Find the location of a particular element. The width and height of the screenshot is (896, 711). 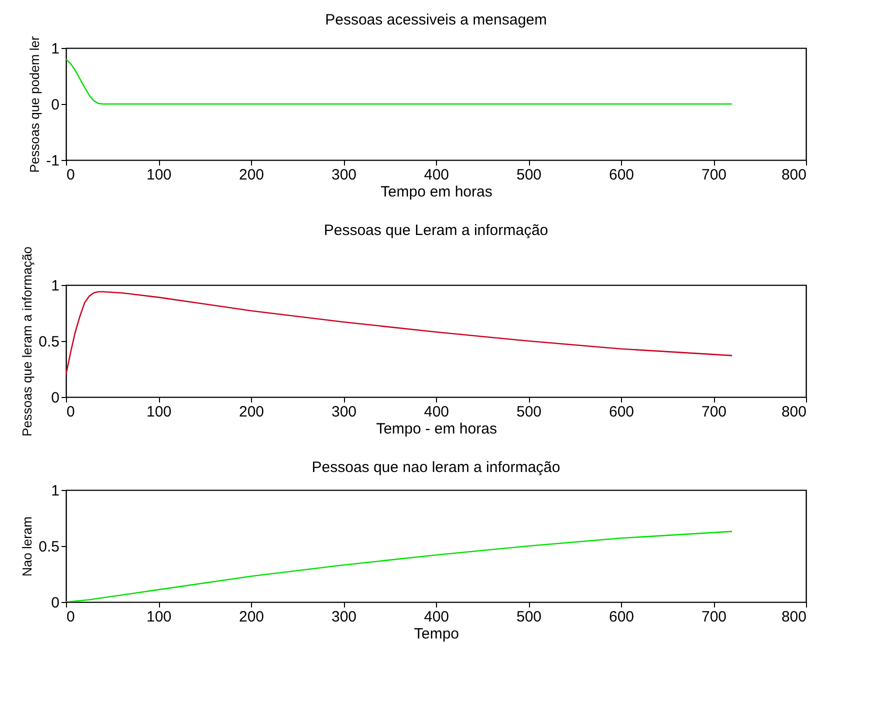

x-axis-title: Tempo em horas is located at coordinates (436, 192).